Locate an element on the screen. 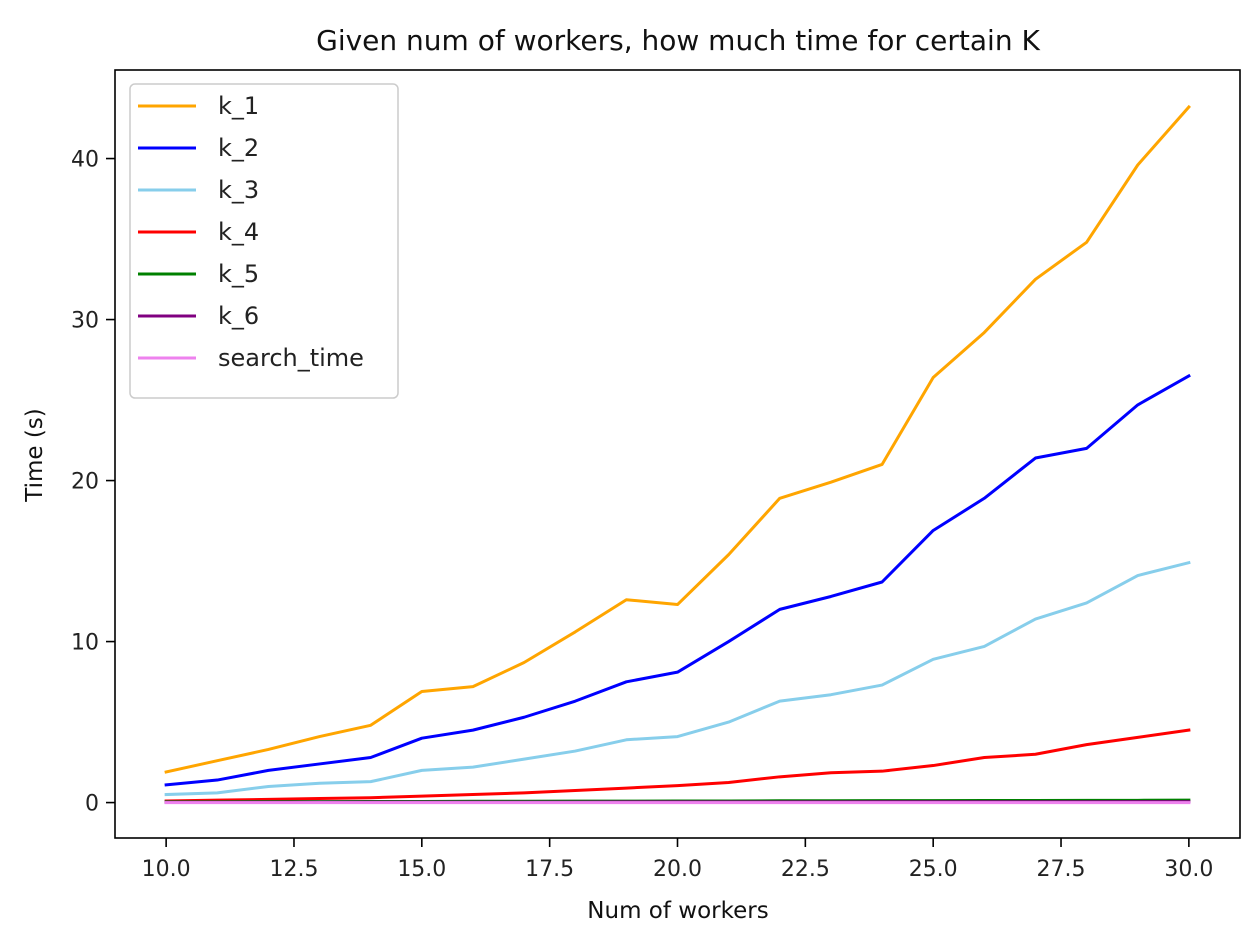 The image size is (1260, 946). legend-label-k_6: k_6 is located at coordinates (238, 316).